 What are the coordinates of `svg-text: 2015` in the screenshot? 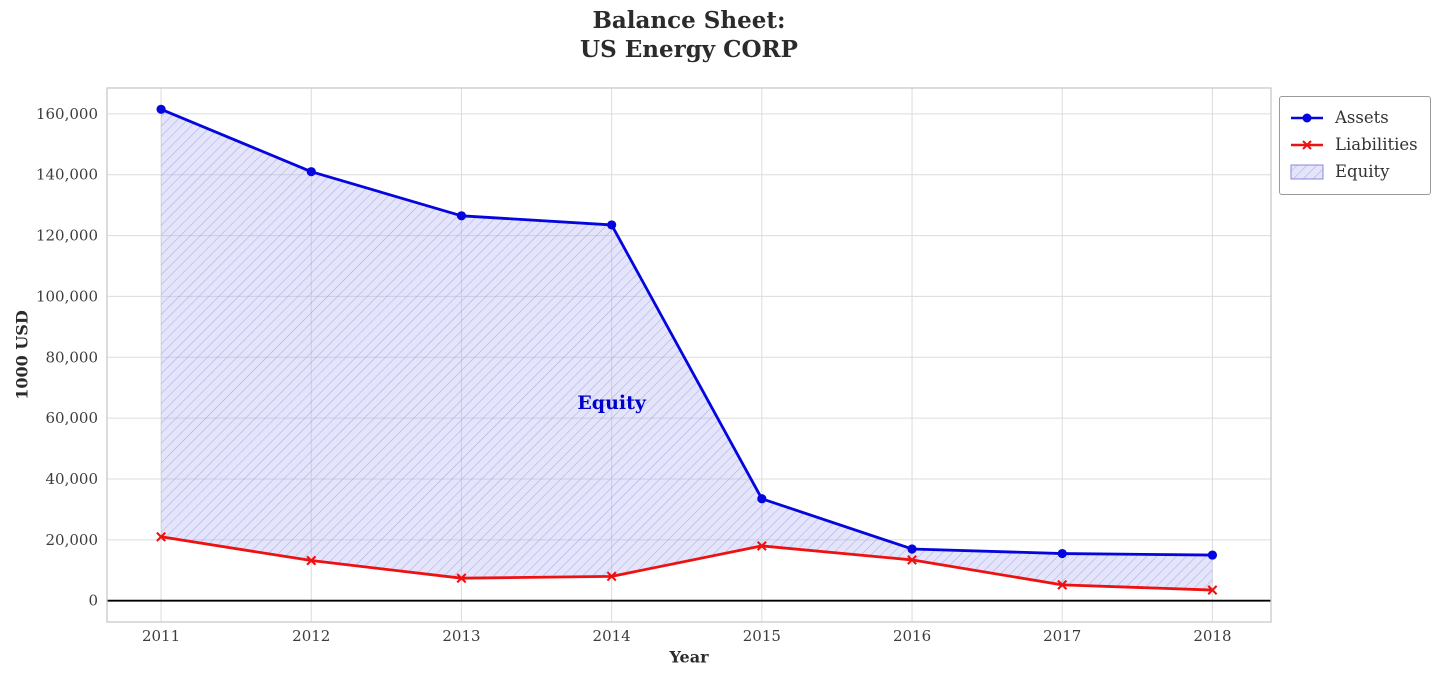 It's located at (762, 636).